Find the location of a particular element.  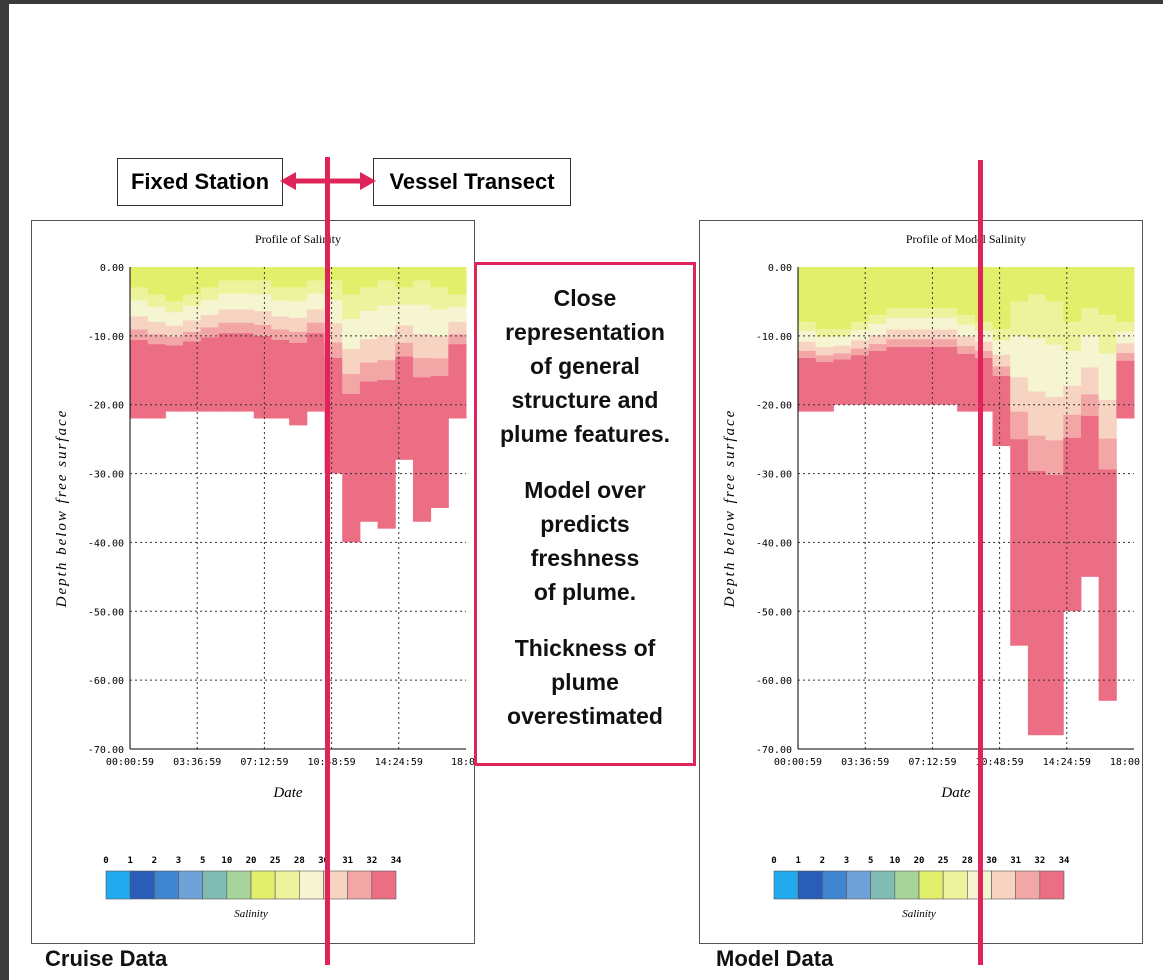

x-tick-label: 00:00:59 is located at coordinates (130, 762).